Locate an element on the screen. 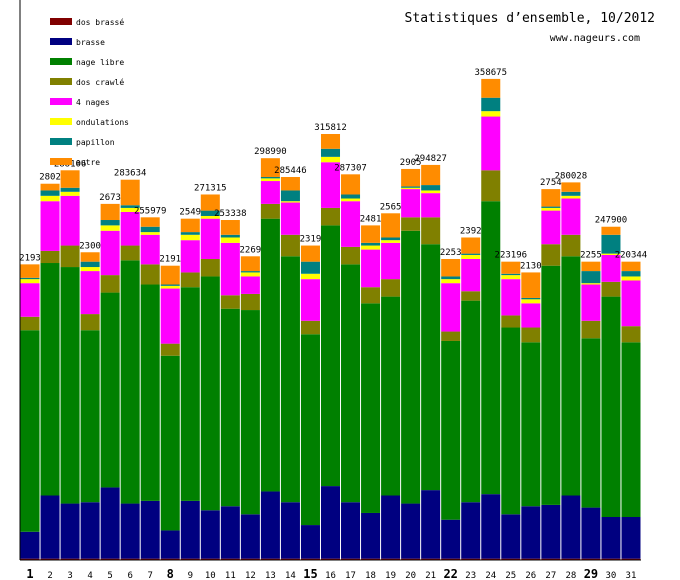 The width and height of the screenshot is (680, 580). chart-title: Statistiques d’ensemble, 10/2012 is located at coordinates (530, 18).